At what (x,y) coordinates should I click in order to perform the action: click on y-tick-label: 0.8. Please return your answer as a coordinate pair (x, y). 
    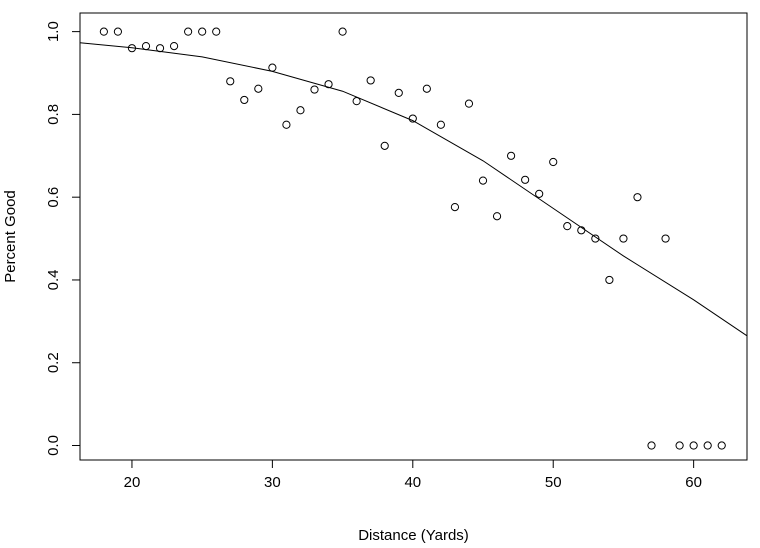
    Looking at the image, I should click on (53, 114).